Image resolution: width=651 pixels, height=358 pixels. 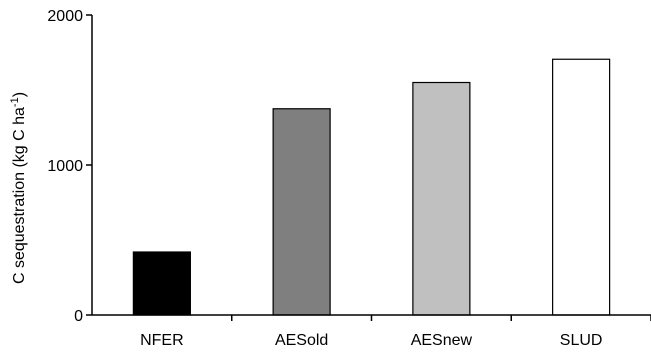 What do you see at coordinates (581, 187) in the screenshot?
I see `bar-slud` at bounding box center [581, 187].